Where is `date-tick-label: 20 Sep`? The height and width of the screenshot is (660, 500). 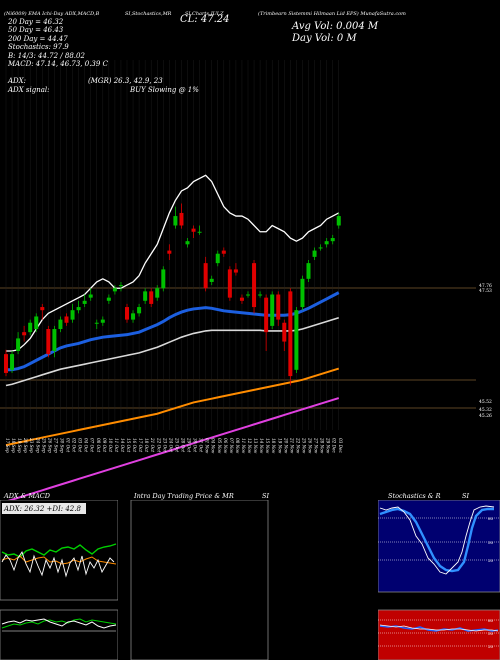
date-tick-label: 20 Sep is located at coordinates (25, 445).